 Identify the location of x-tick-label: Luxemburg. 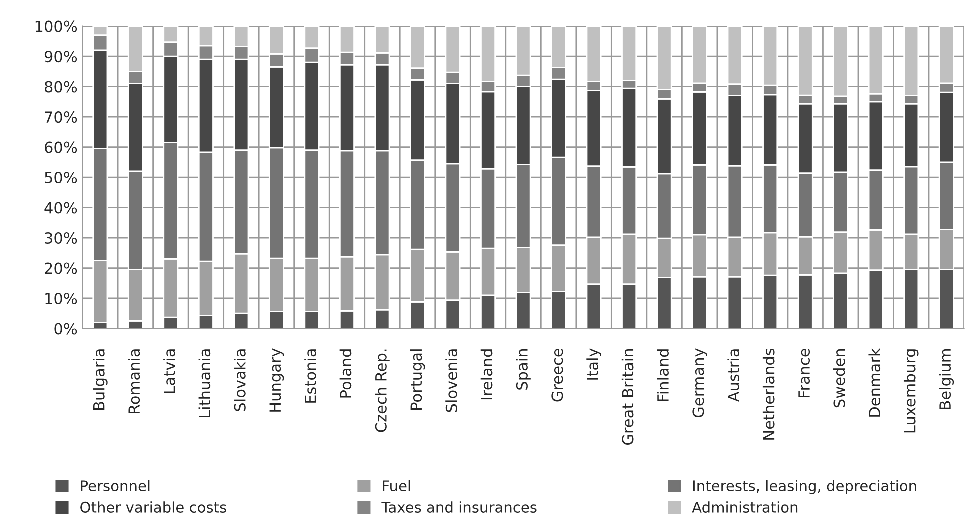
(911, 391).